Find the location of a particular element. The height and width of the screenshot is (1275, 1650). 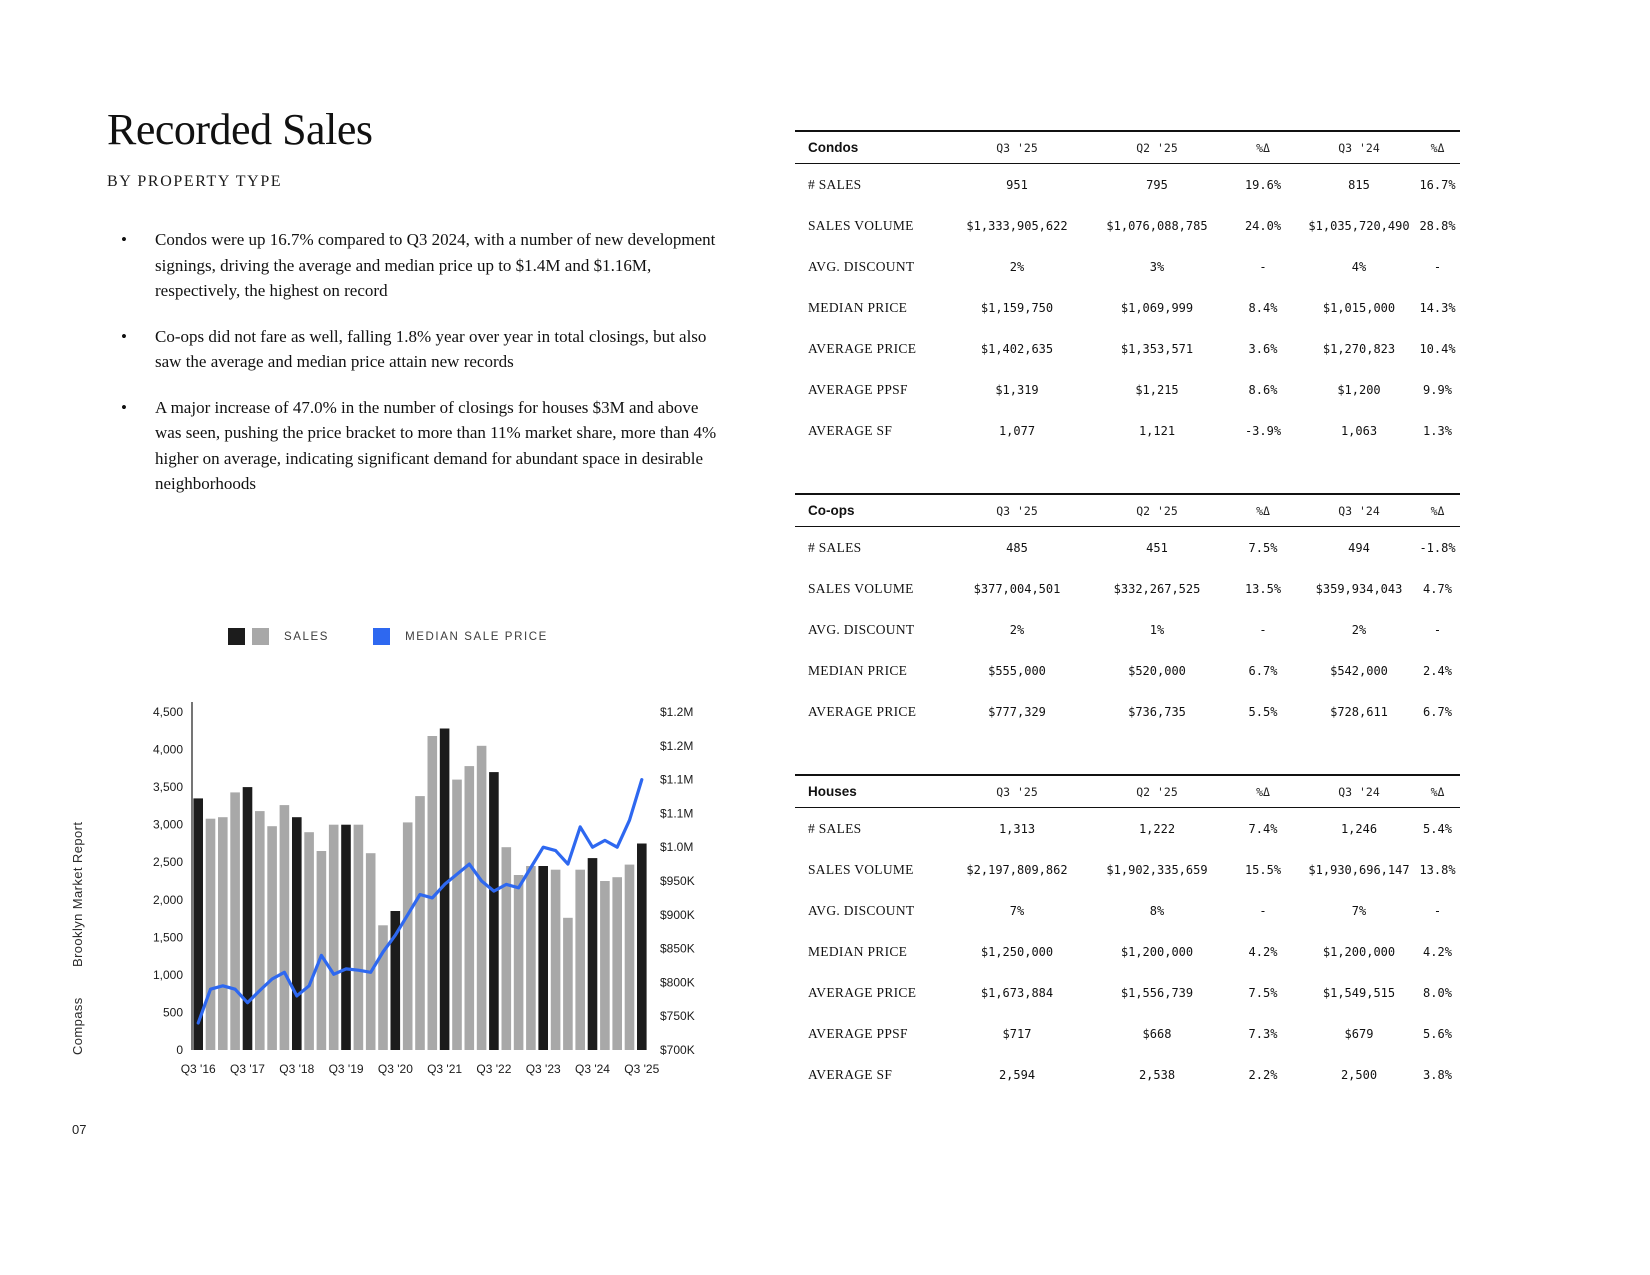

svg-text: $700K is located at coordinates (677, 1050).